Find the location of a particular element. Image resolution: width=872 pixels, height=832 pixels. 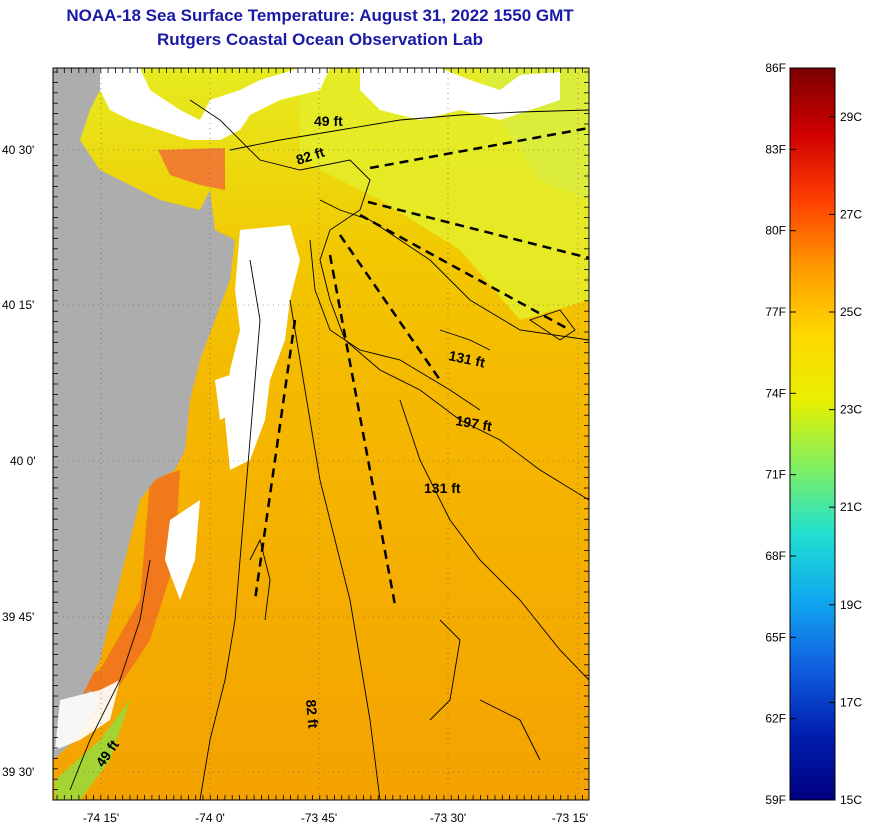

colorbar-c-label: 23C is located at coordinates (851, 410).